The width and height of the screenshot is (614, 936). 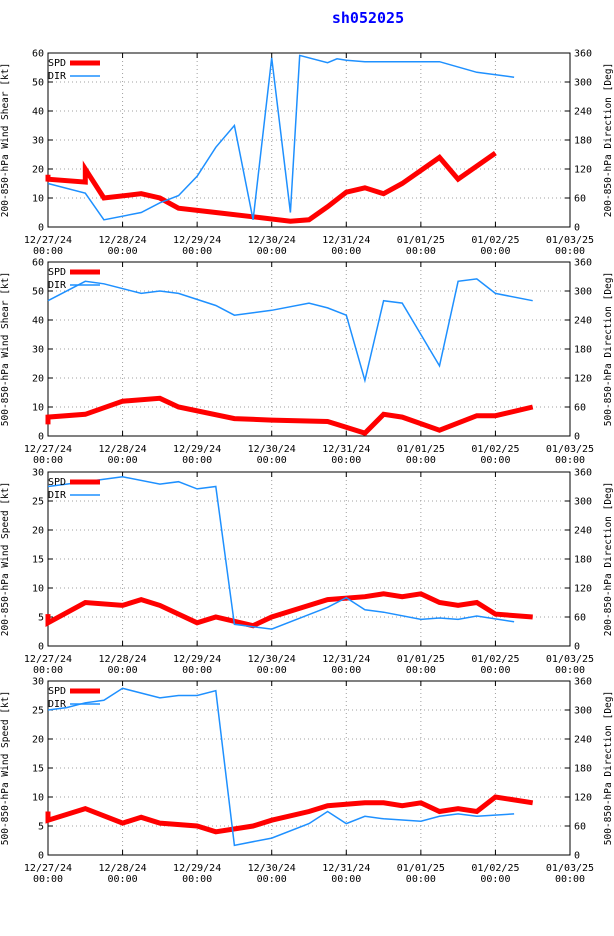 I want to click on legend-label-spd: SPD, so click(x=57, y=482).